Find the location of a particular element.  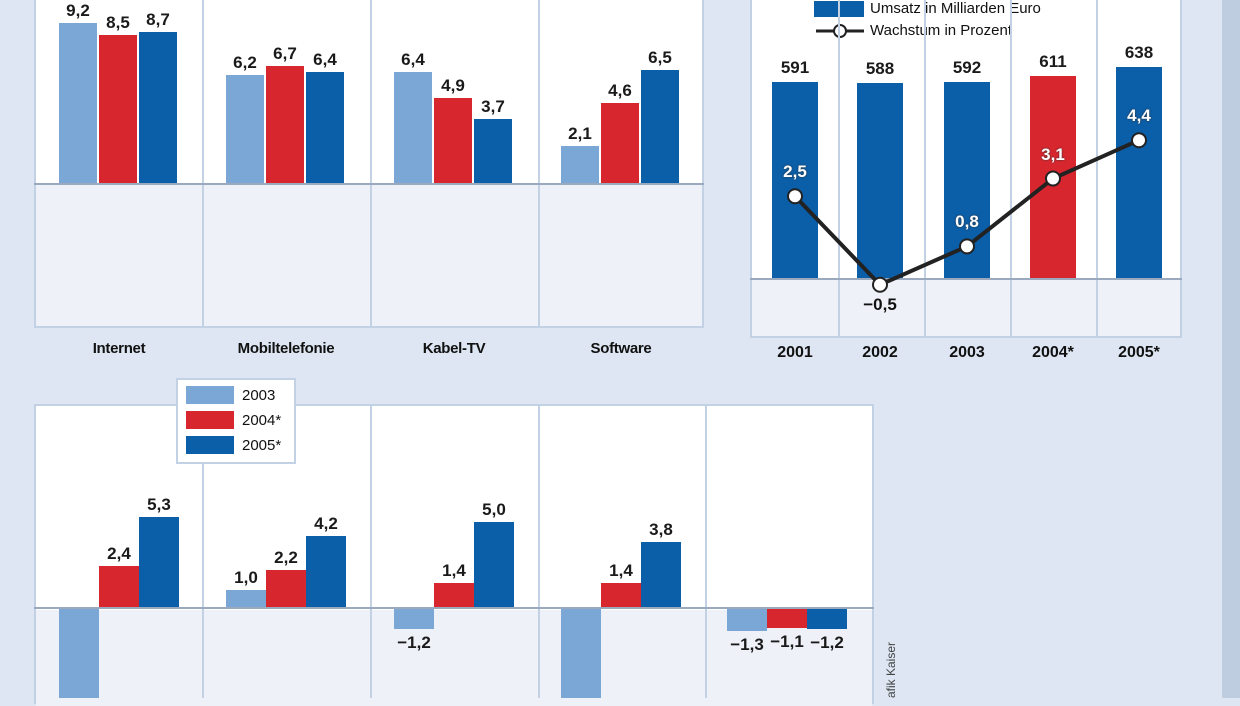

value-label: 3,8 is located at coordinates (661, 530).